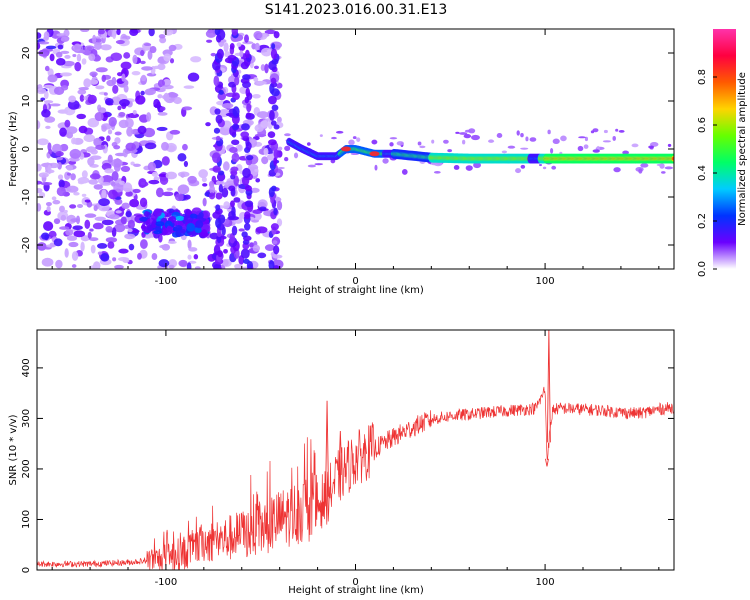 Image resolution: width=750 pixels, height=600 pixels. I want to click on spectrogram-ytick-label: 20, so click(26, 53).